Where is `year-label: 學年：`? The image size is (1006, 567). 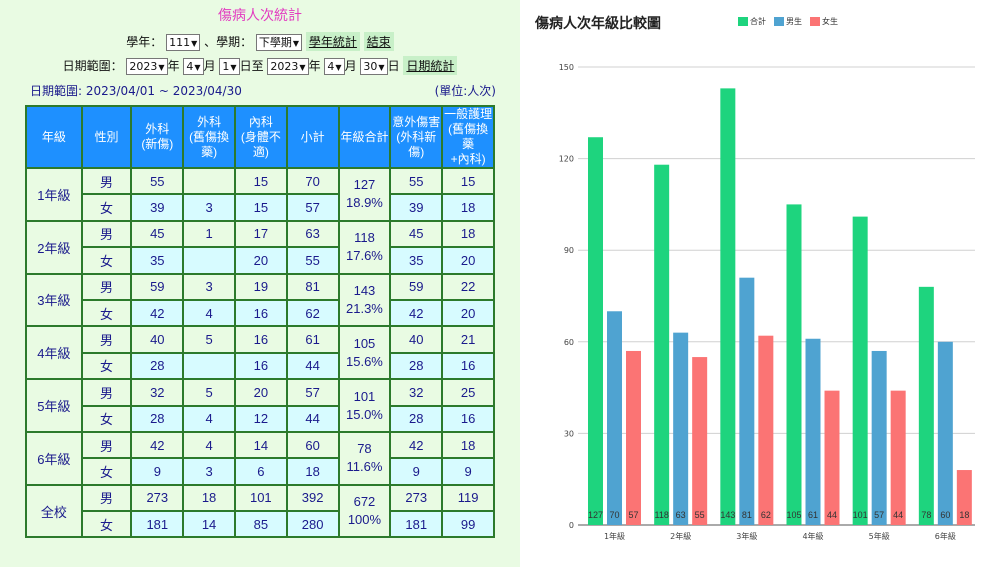
year-label: 學年： is located at coordinates (144, 42).